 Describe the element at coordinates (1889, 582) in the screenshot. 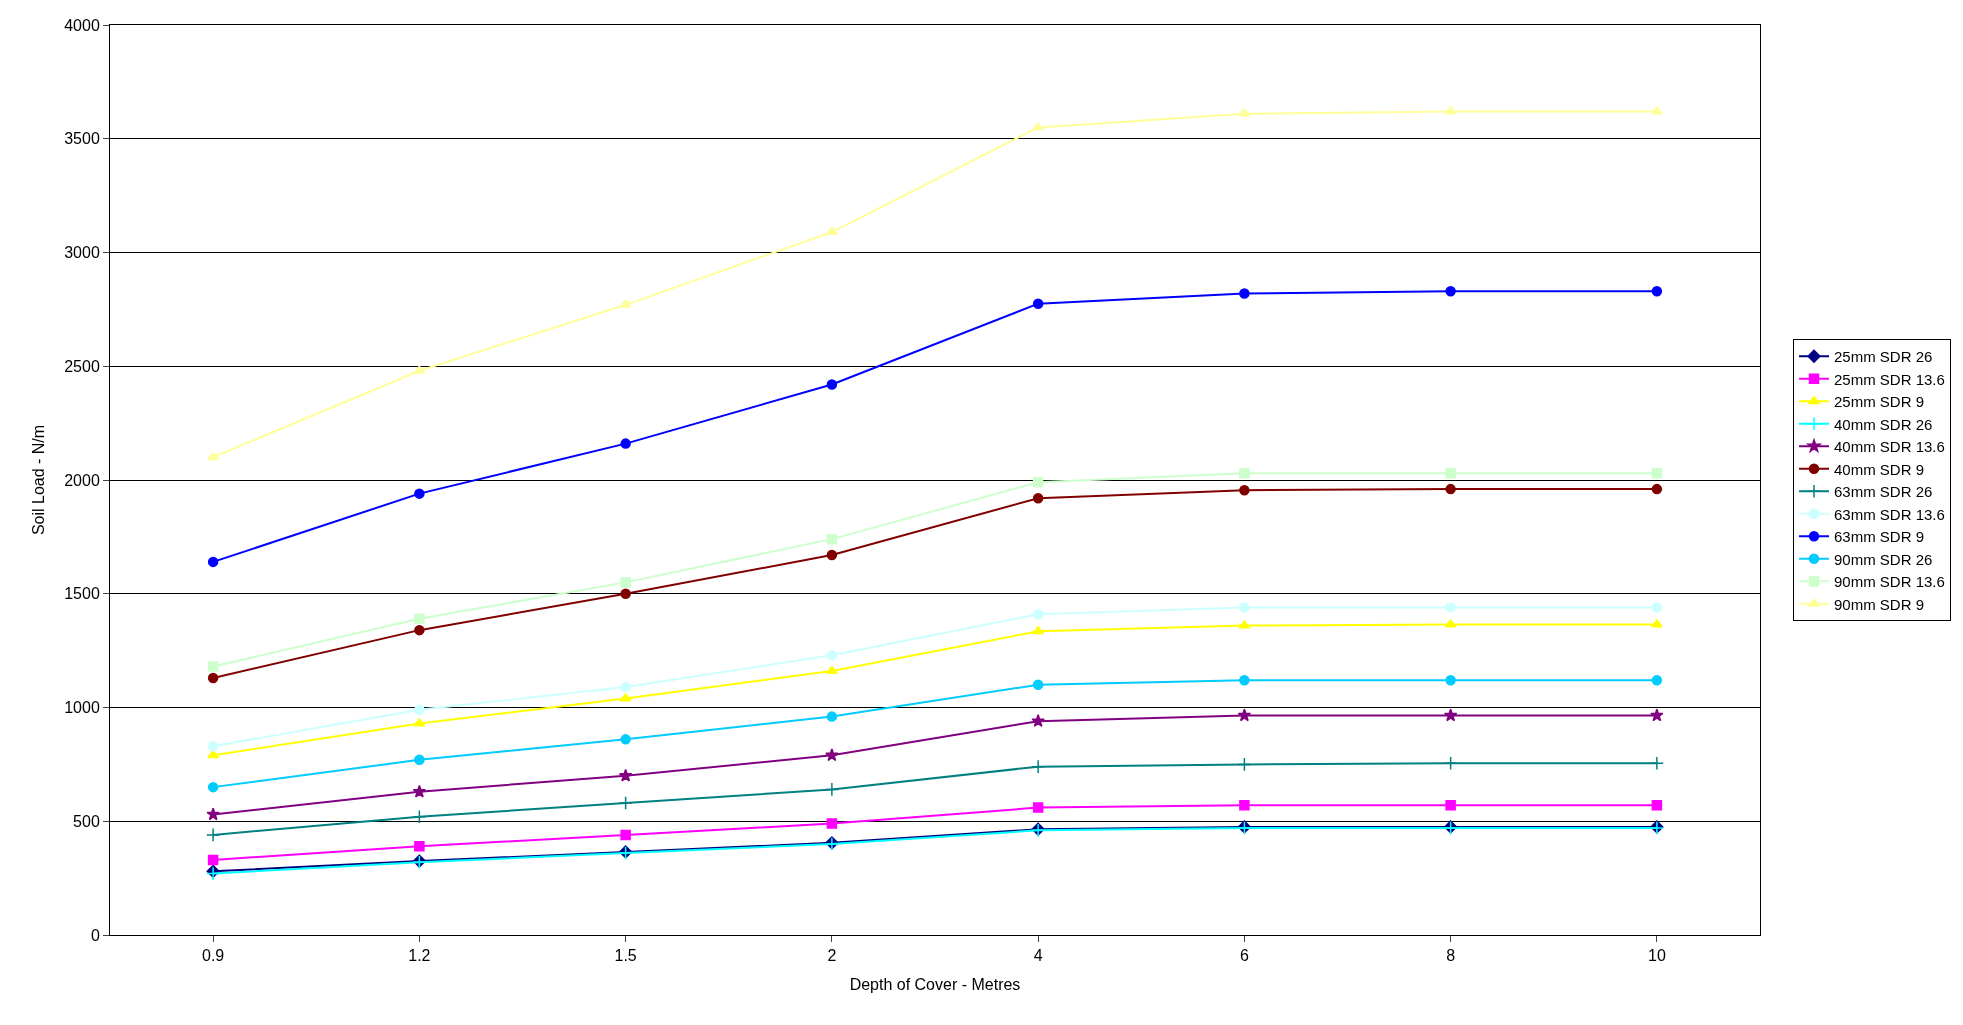

I see `legend-label: 90mm SDR 13.6` at that location.